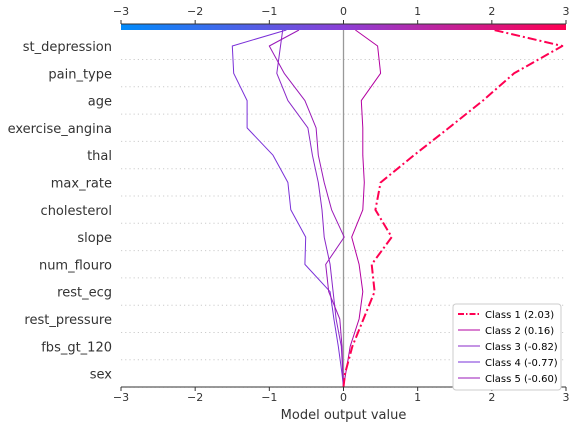 The image size is (576, 429). I want to click on feature-label: age, so click(100, 102).